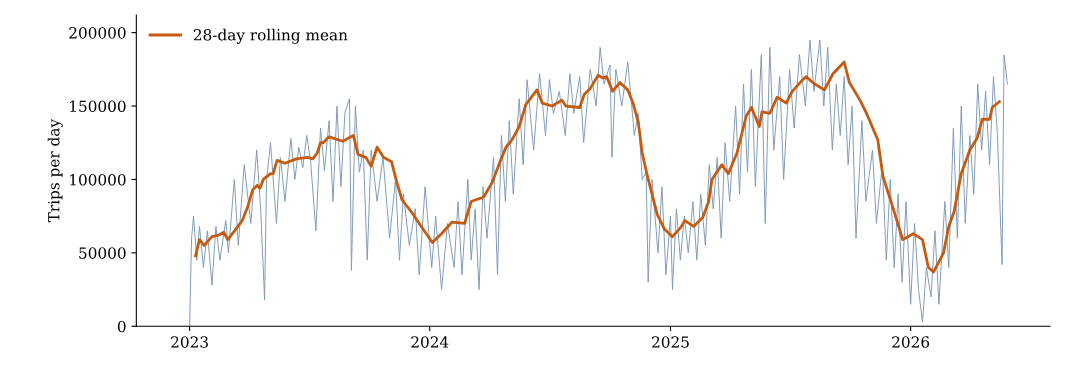  I want to click on y-tick-label: 200000, so click(97, 33).